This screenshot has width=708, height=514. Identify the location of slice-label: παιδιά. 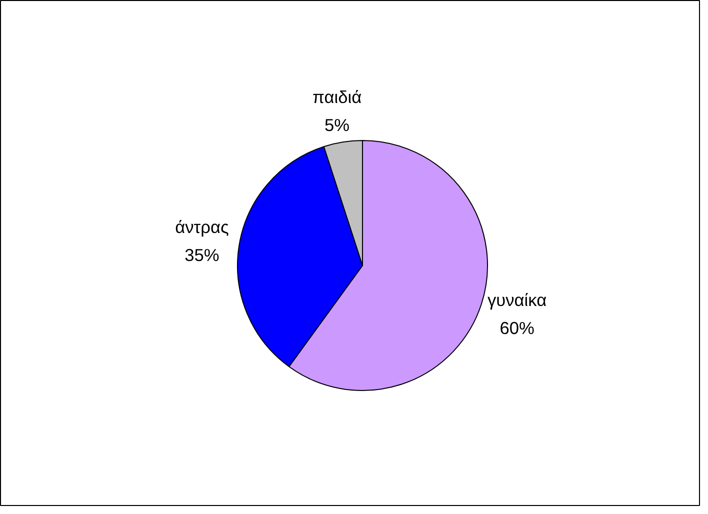
(337, 97).